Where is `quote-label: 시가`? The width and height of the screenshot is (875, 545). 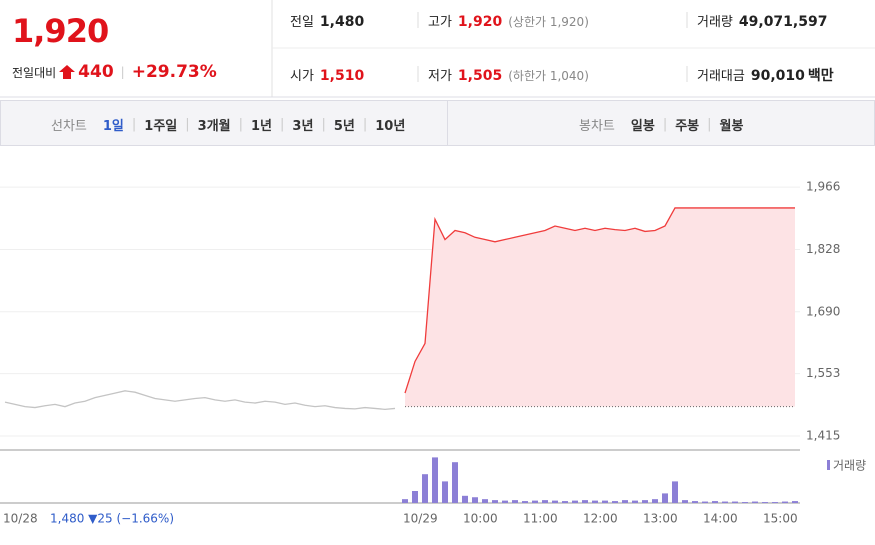 quote-label: 시가 is located at coordinates (302, 76).